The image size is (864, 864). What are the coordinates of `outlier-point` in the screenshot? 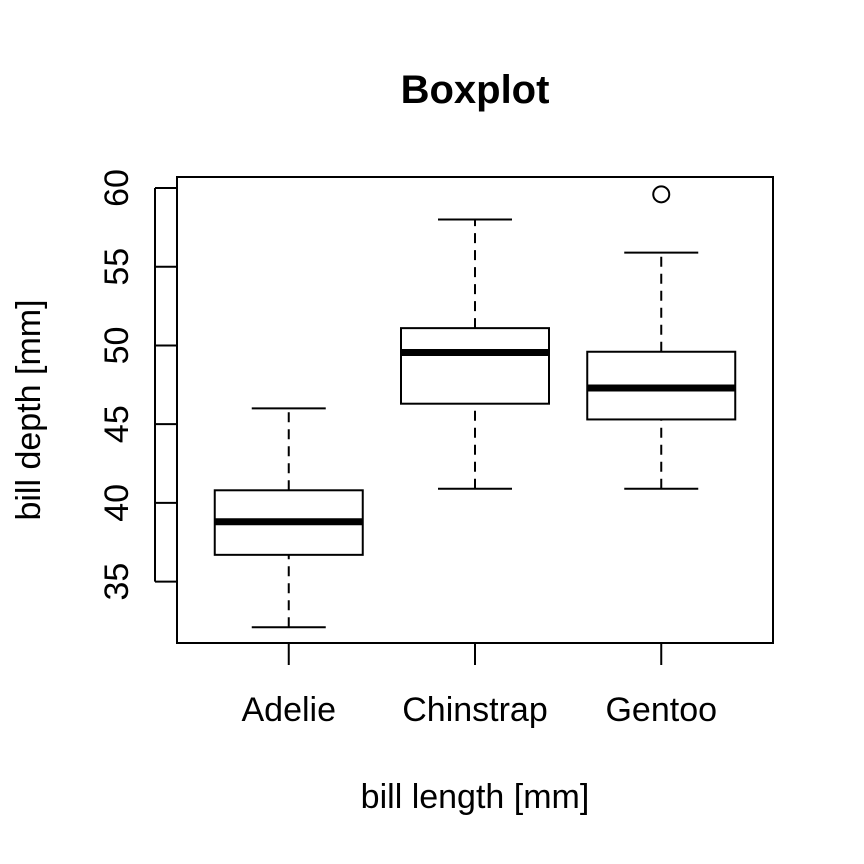 It's located at (661, 194).